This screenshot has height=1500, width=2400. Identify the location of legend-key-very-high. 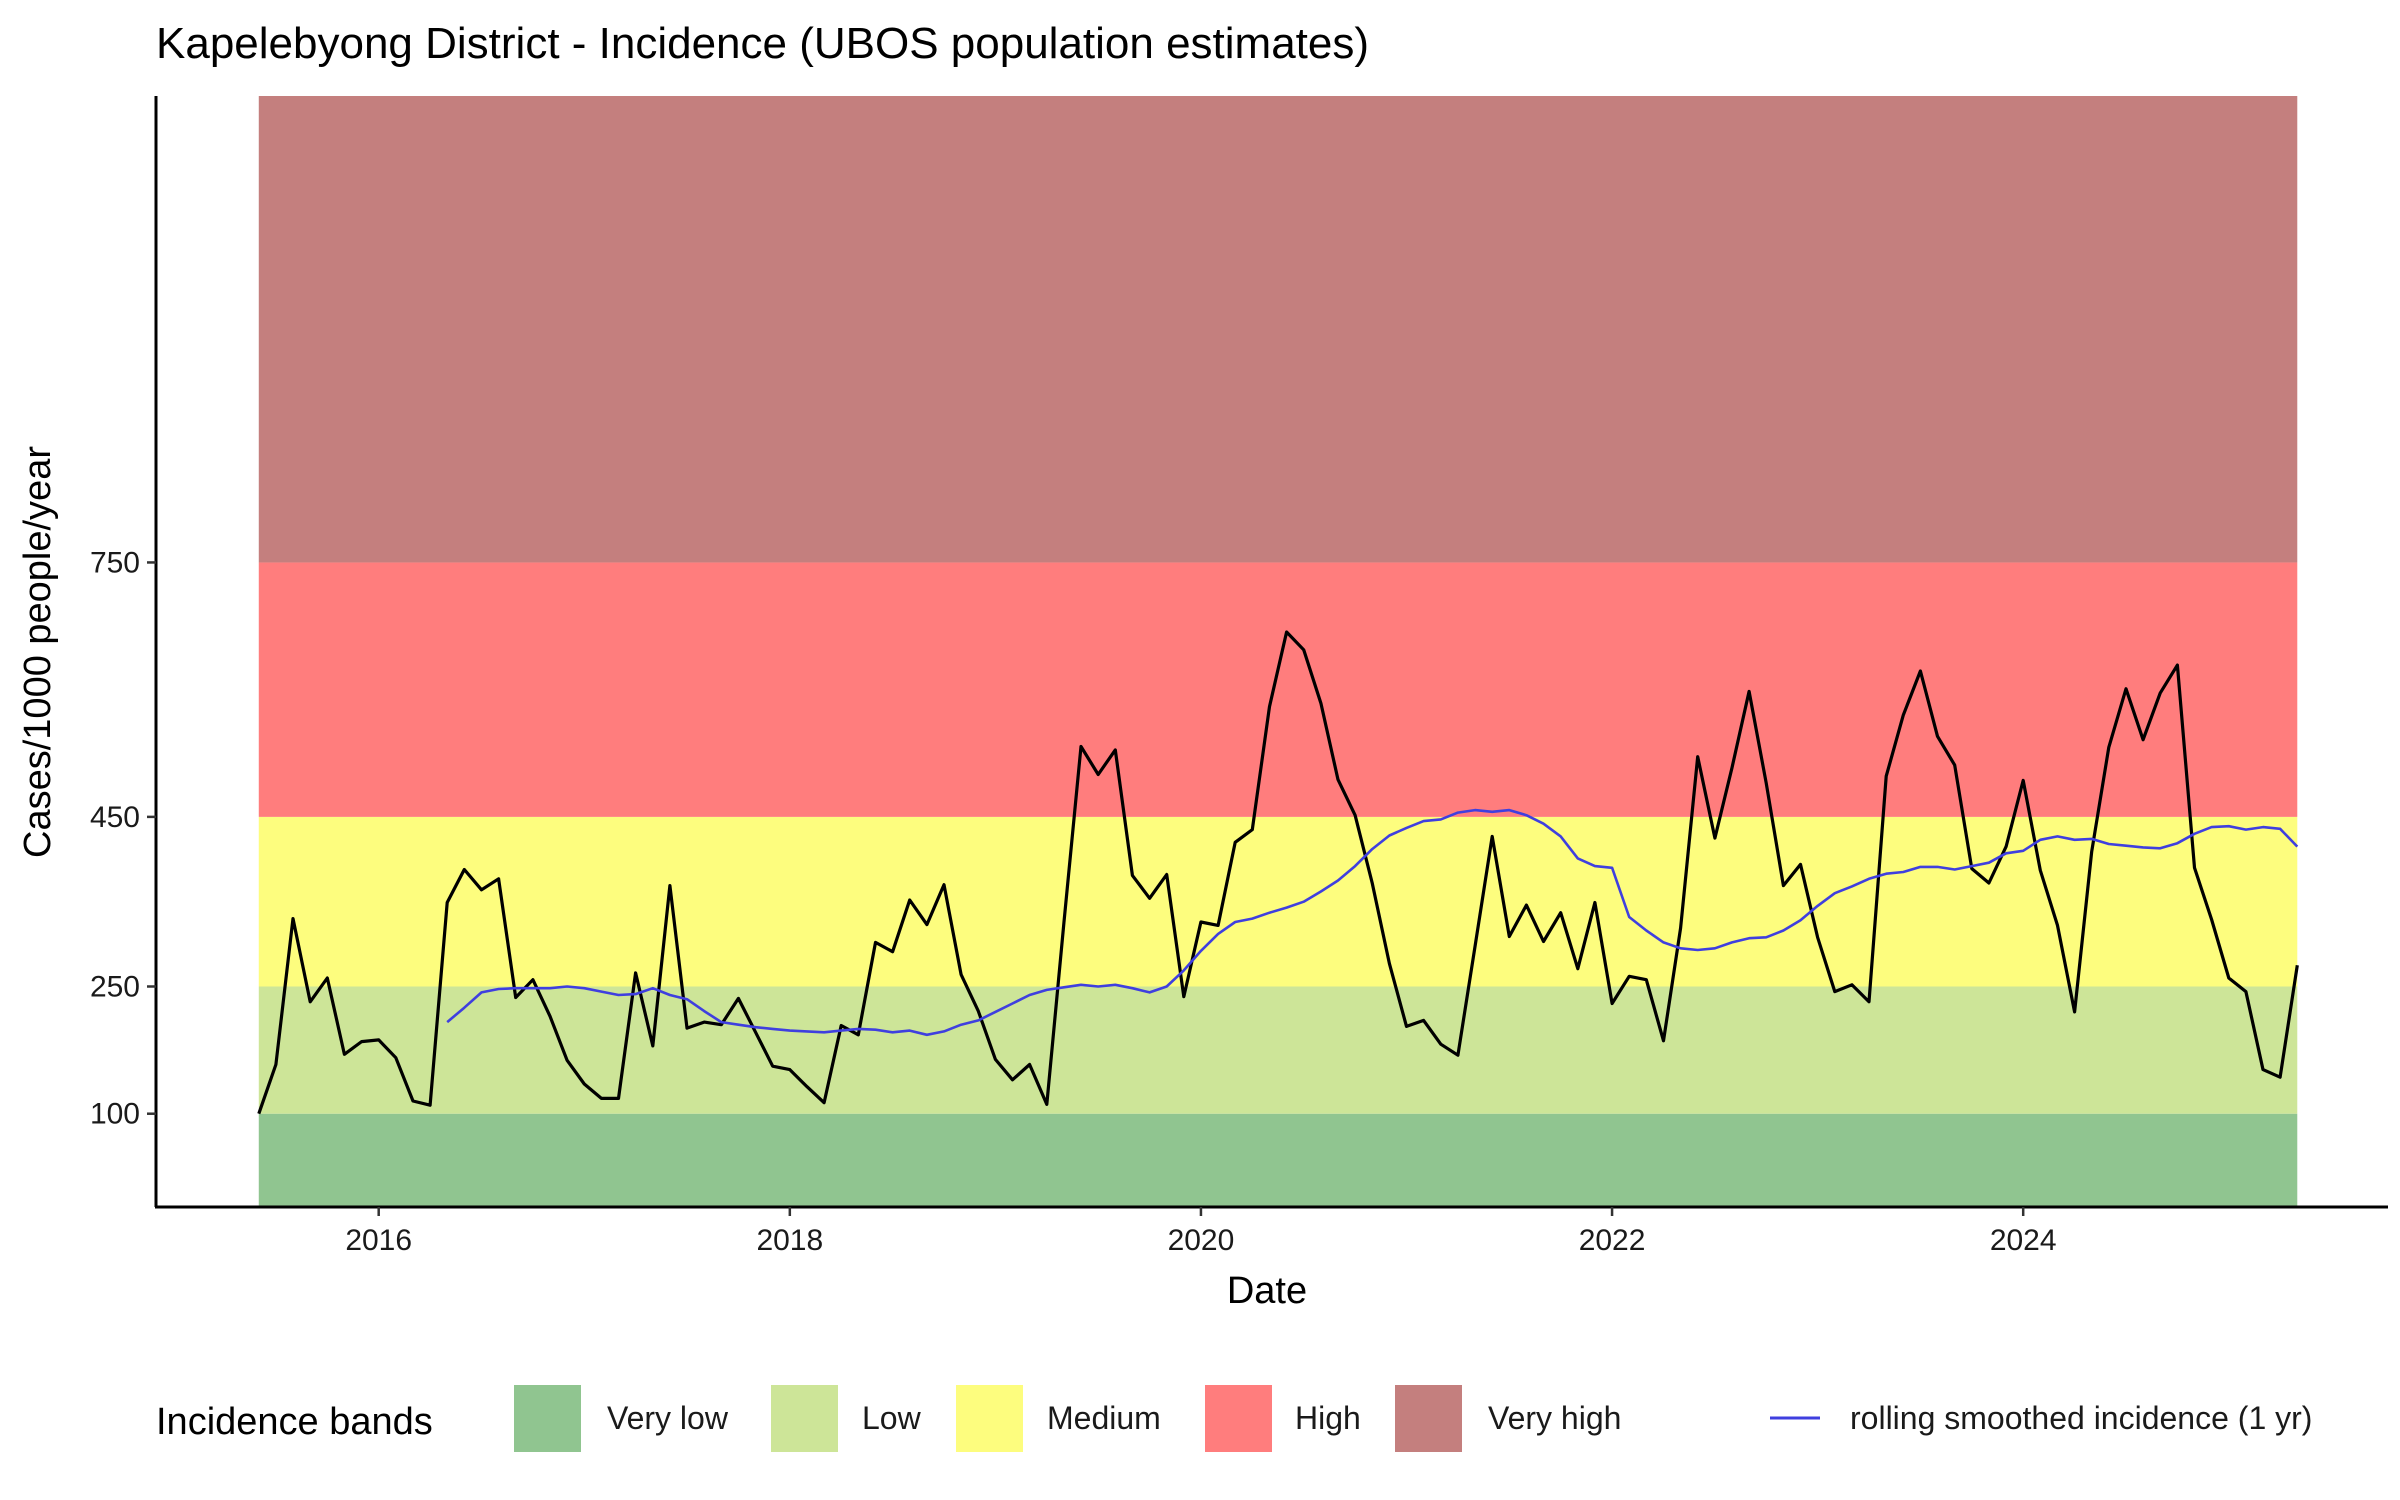
(1428, 1418).